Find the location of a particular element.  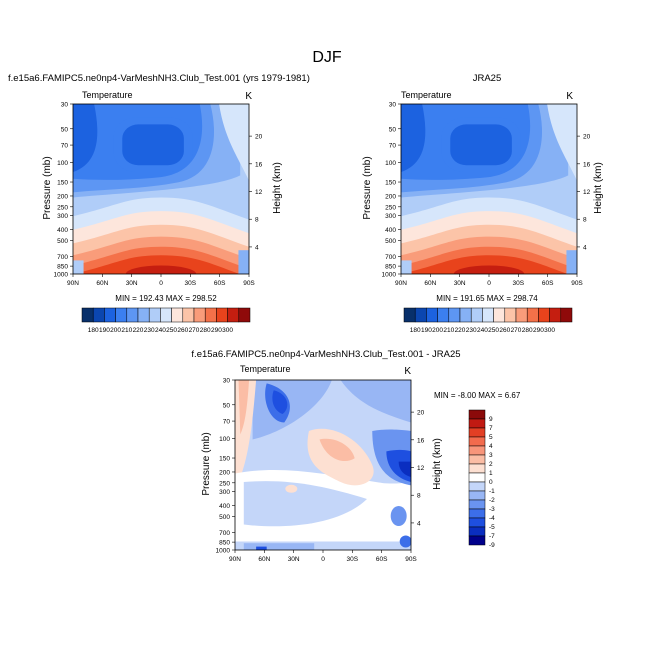

x-tick-label: 0 is located at coordinates (161, 283).